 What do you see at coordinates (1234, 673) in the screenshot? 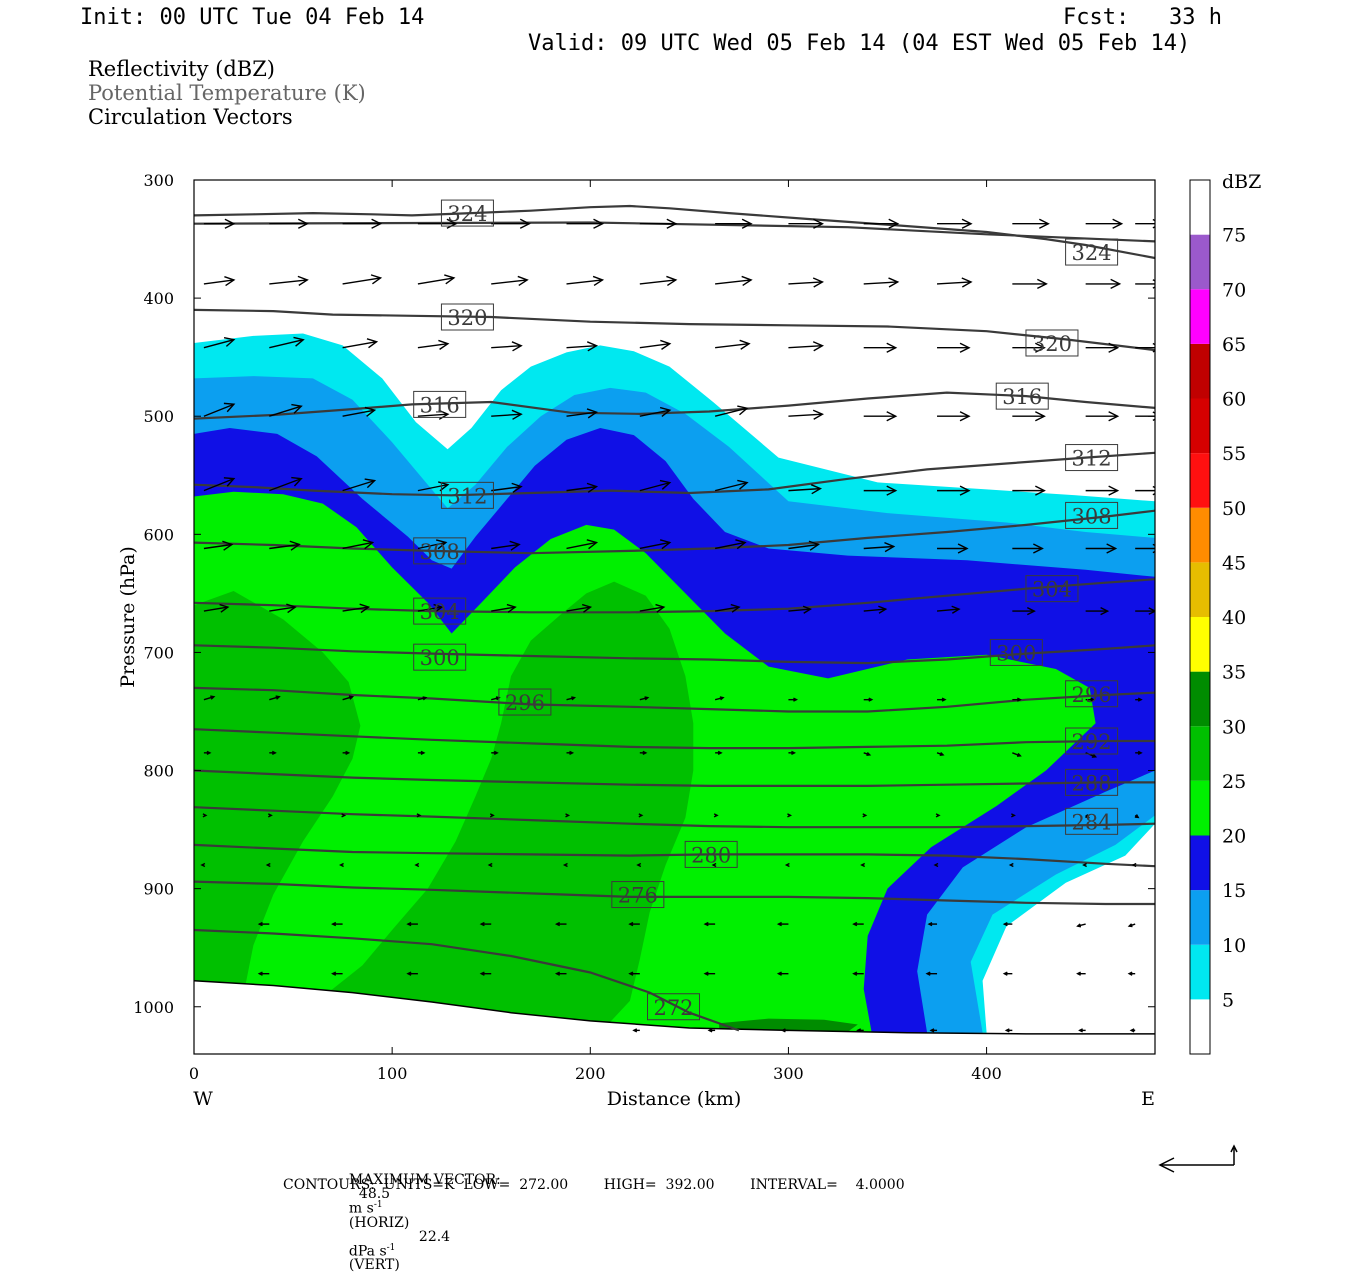
I see `colorbar-label-35: 35` at bounding box center [1234, 673].